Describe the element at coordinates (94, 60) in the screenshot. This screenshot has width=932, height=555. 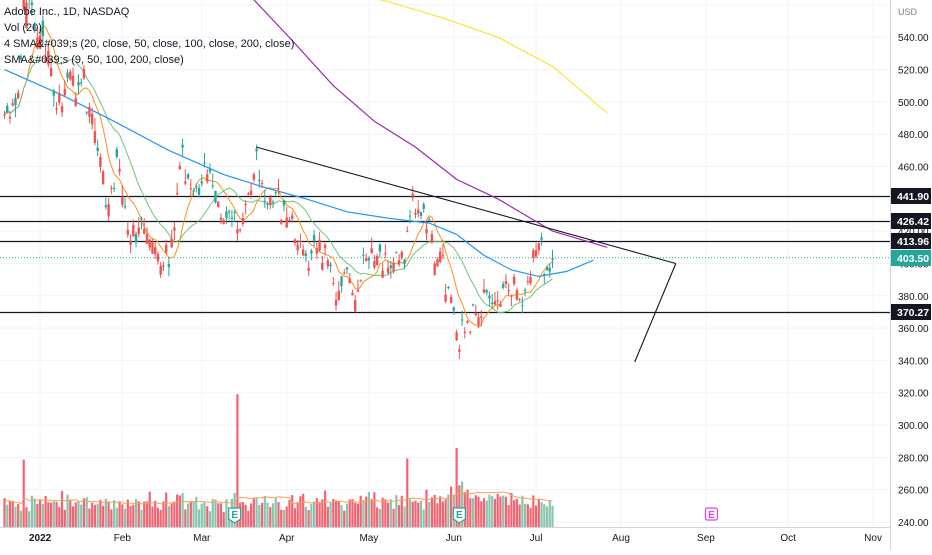
I see `indicator-sma: SMA&#039;s (9, 50, 100, 200, close)` at that location.